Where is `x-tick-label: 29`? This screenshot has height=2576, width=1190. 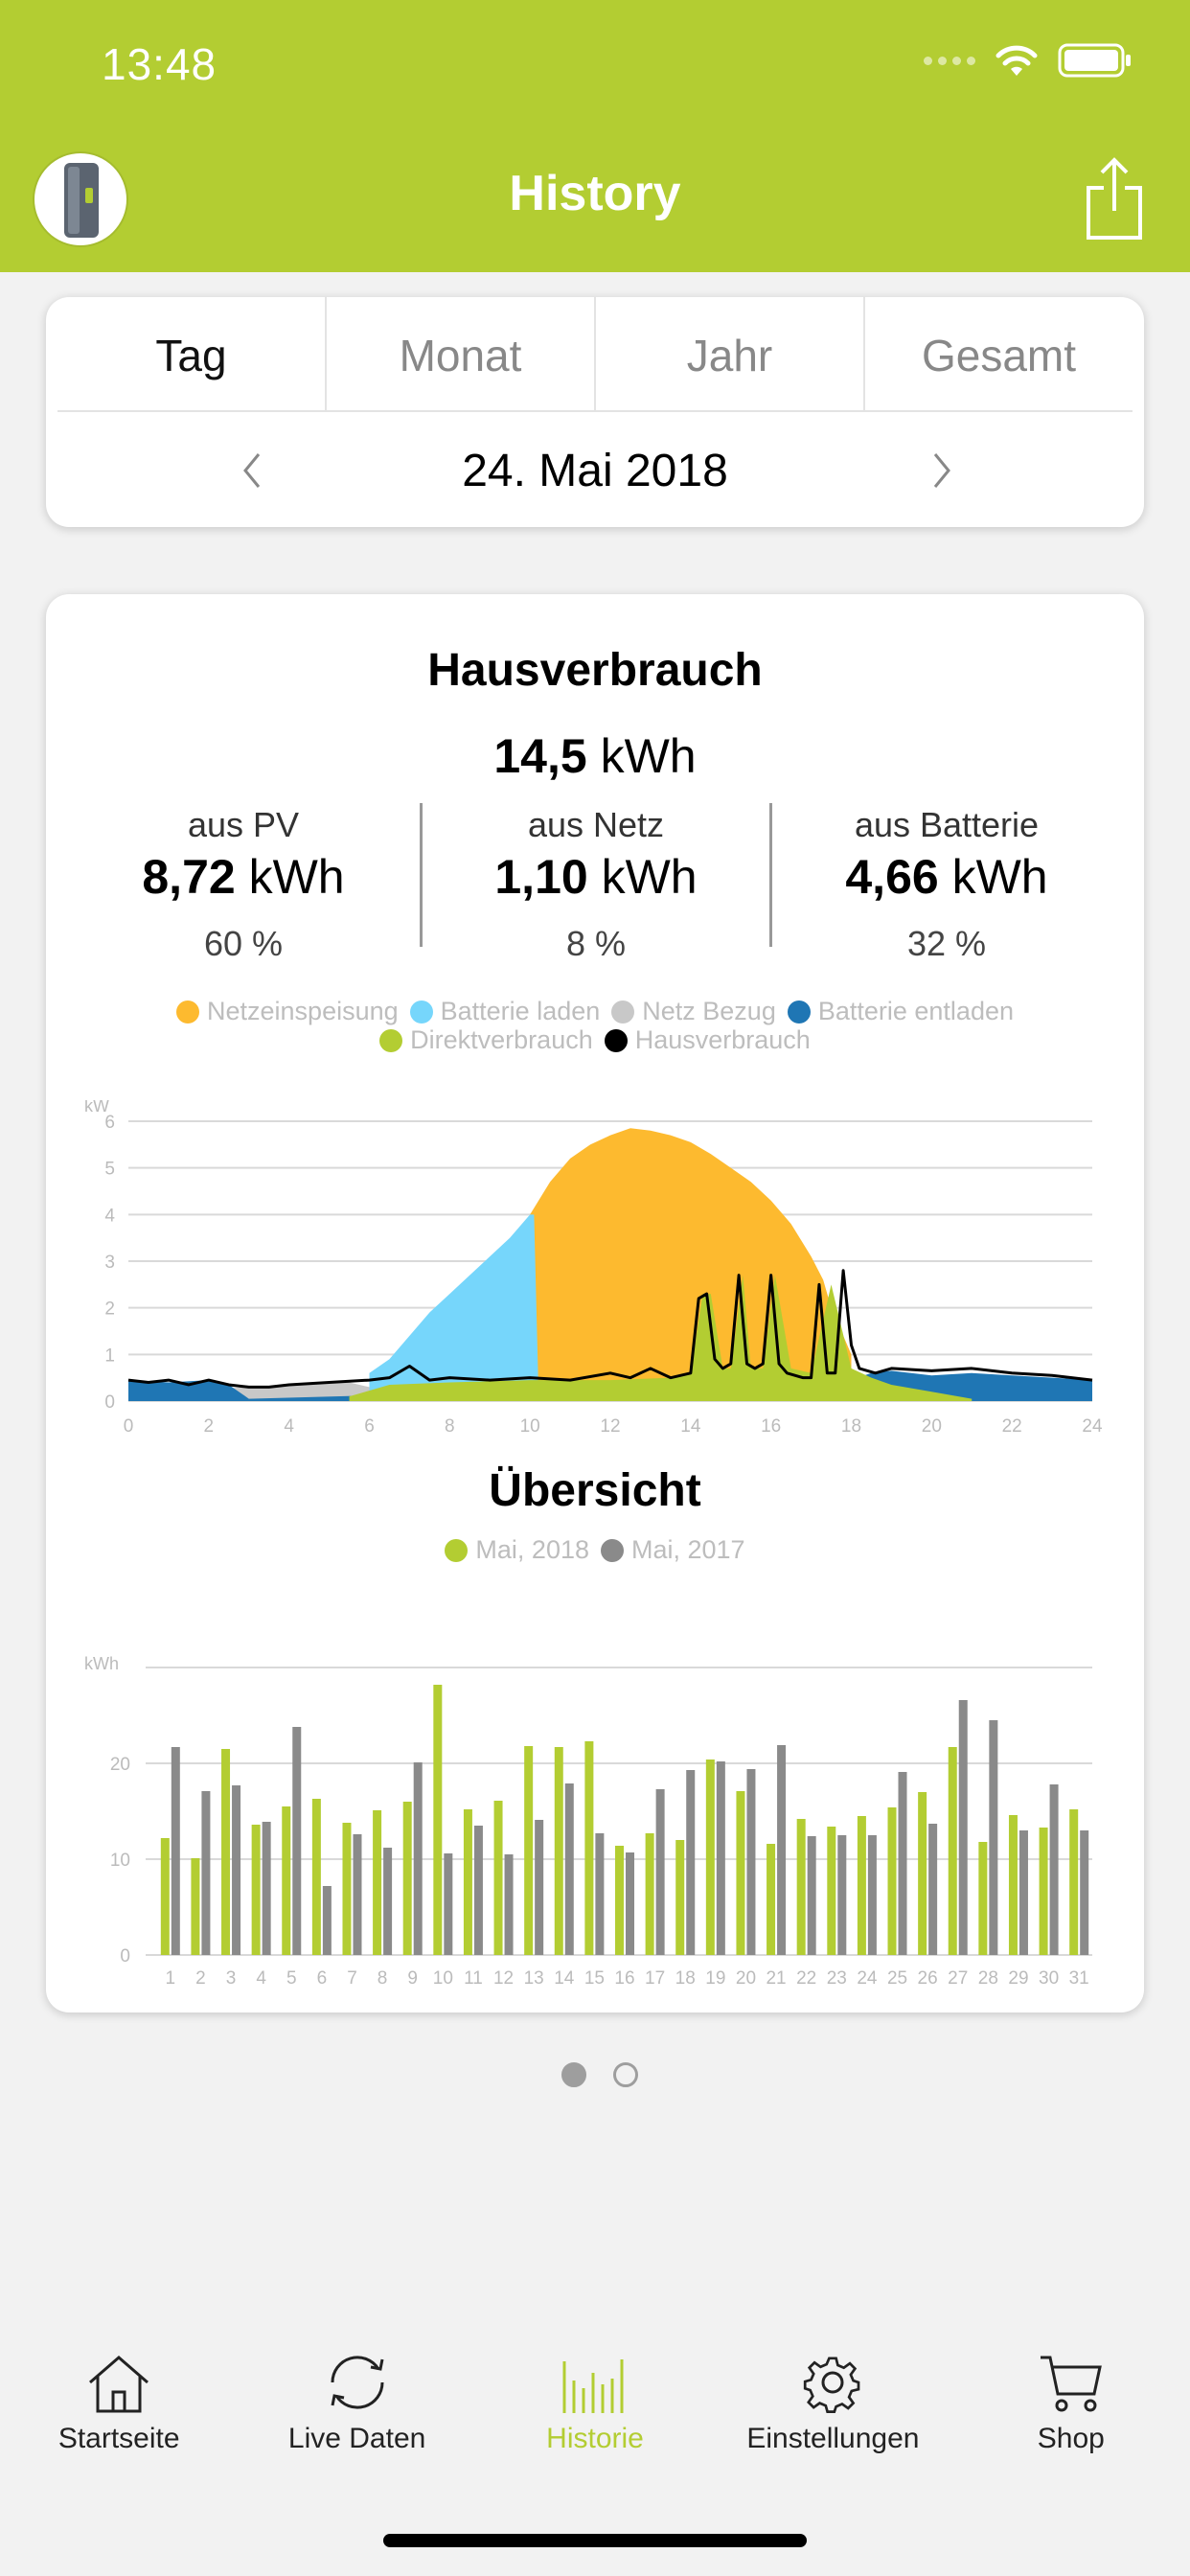
x-tick-label: 29 is located at coordinates (1018, 1978).